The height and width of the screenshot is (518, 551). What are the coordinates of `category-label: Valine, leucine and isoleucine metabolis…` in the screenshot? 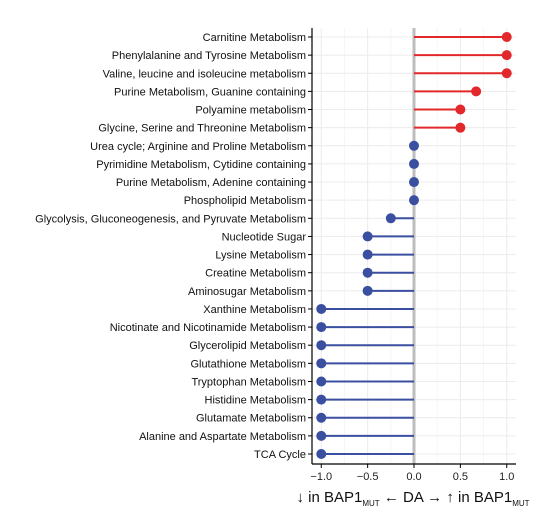 It's located at (204, 74).